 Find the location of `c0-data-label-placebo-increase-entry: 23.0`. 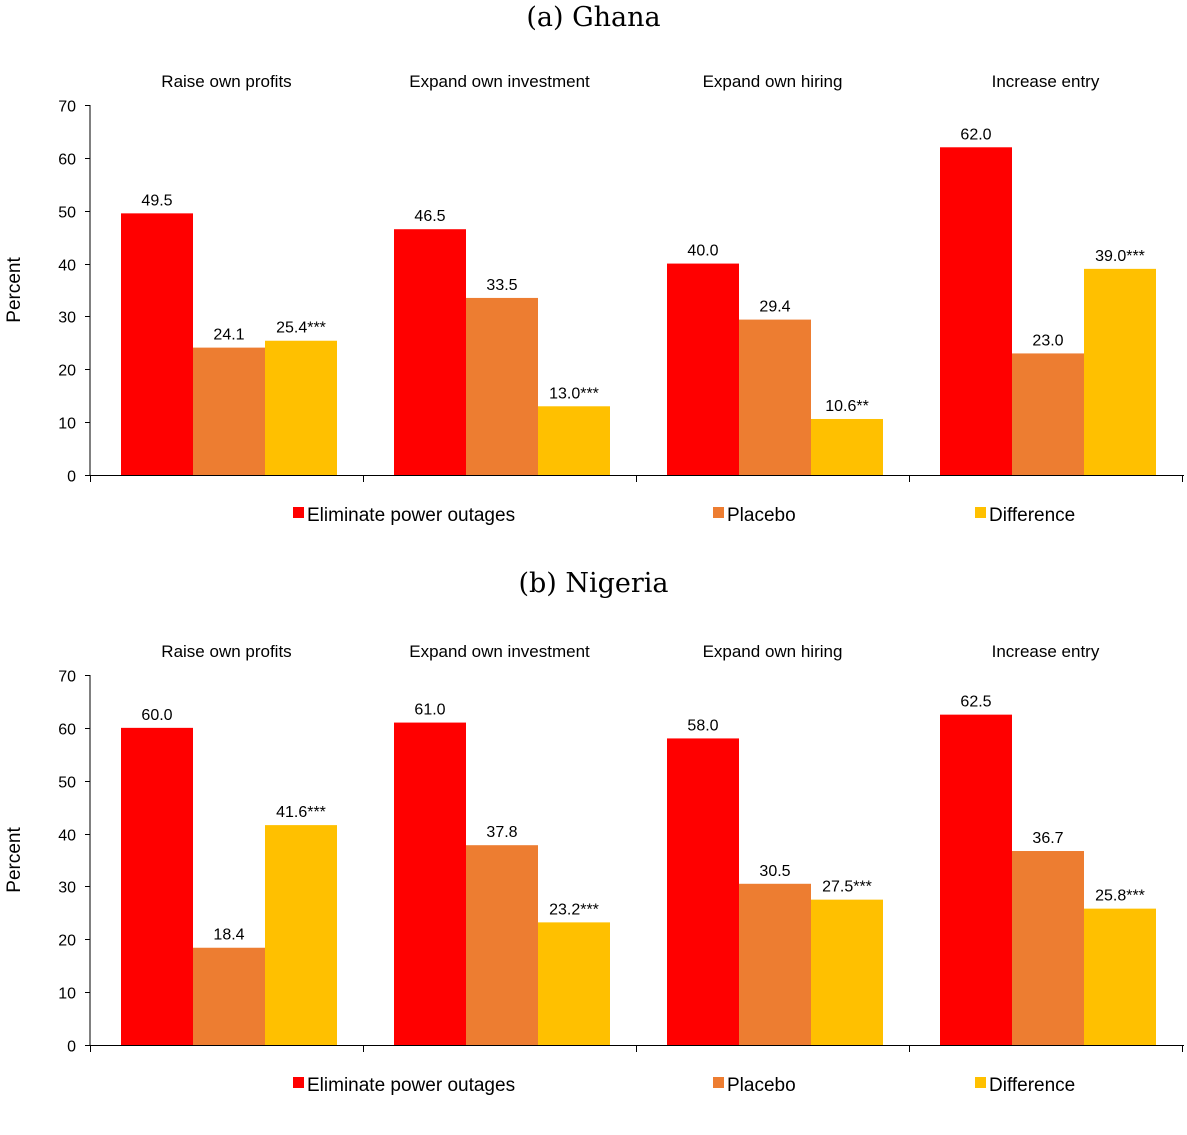

c0-data-label-placebo-increase-entry: 23.0 is located at coordinates (1047, 340).